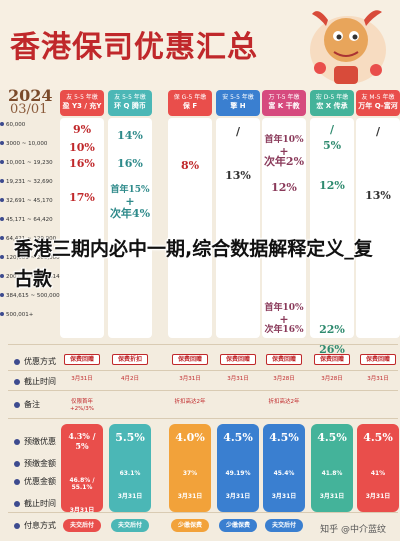  What do you see at coordinates (378, 473) in the screenshot?
I see `total-value: 41%` at bounding box center [378, 473].